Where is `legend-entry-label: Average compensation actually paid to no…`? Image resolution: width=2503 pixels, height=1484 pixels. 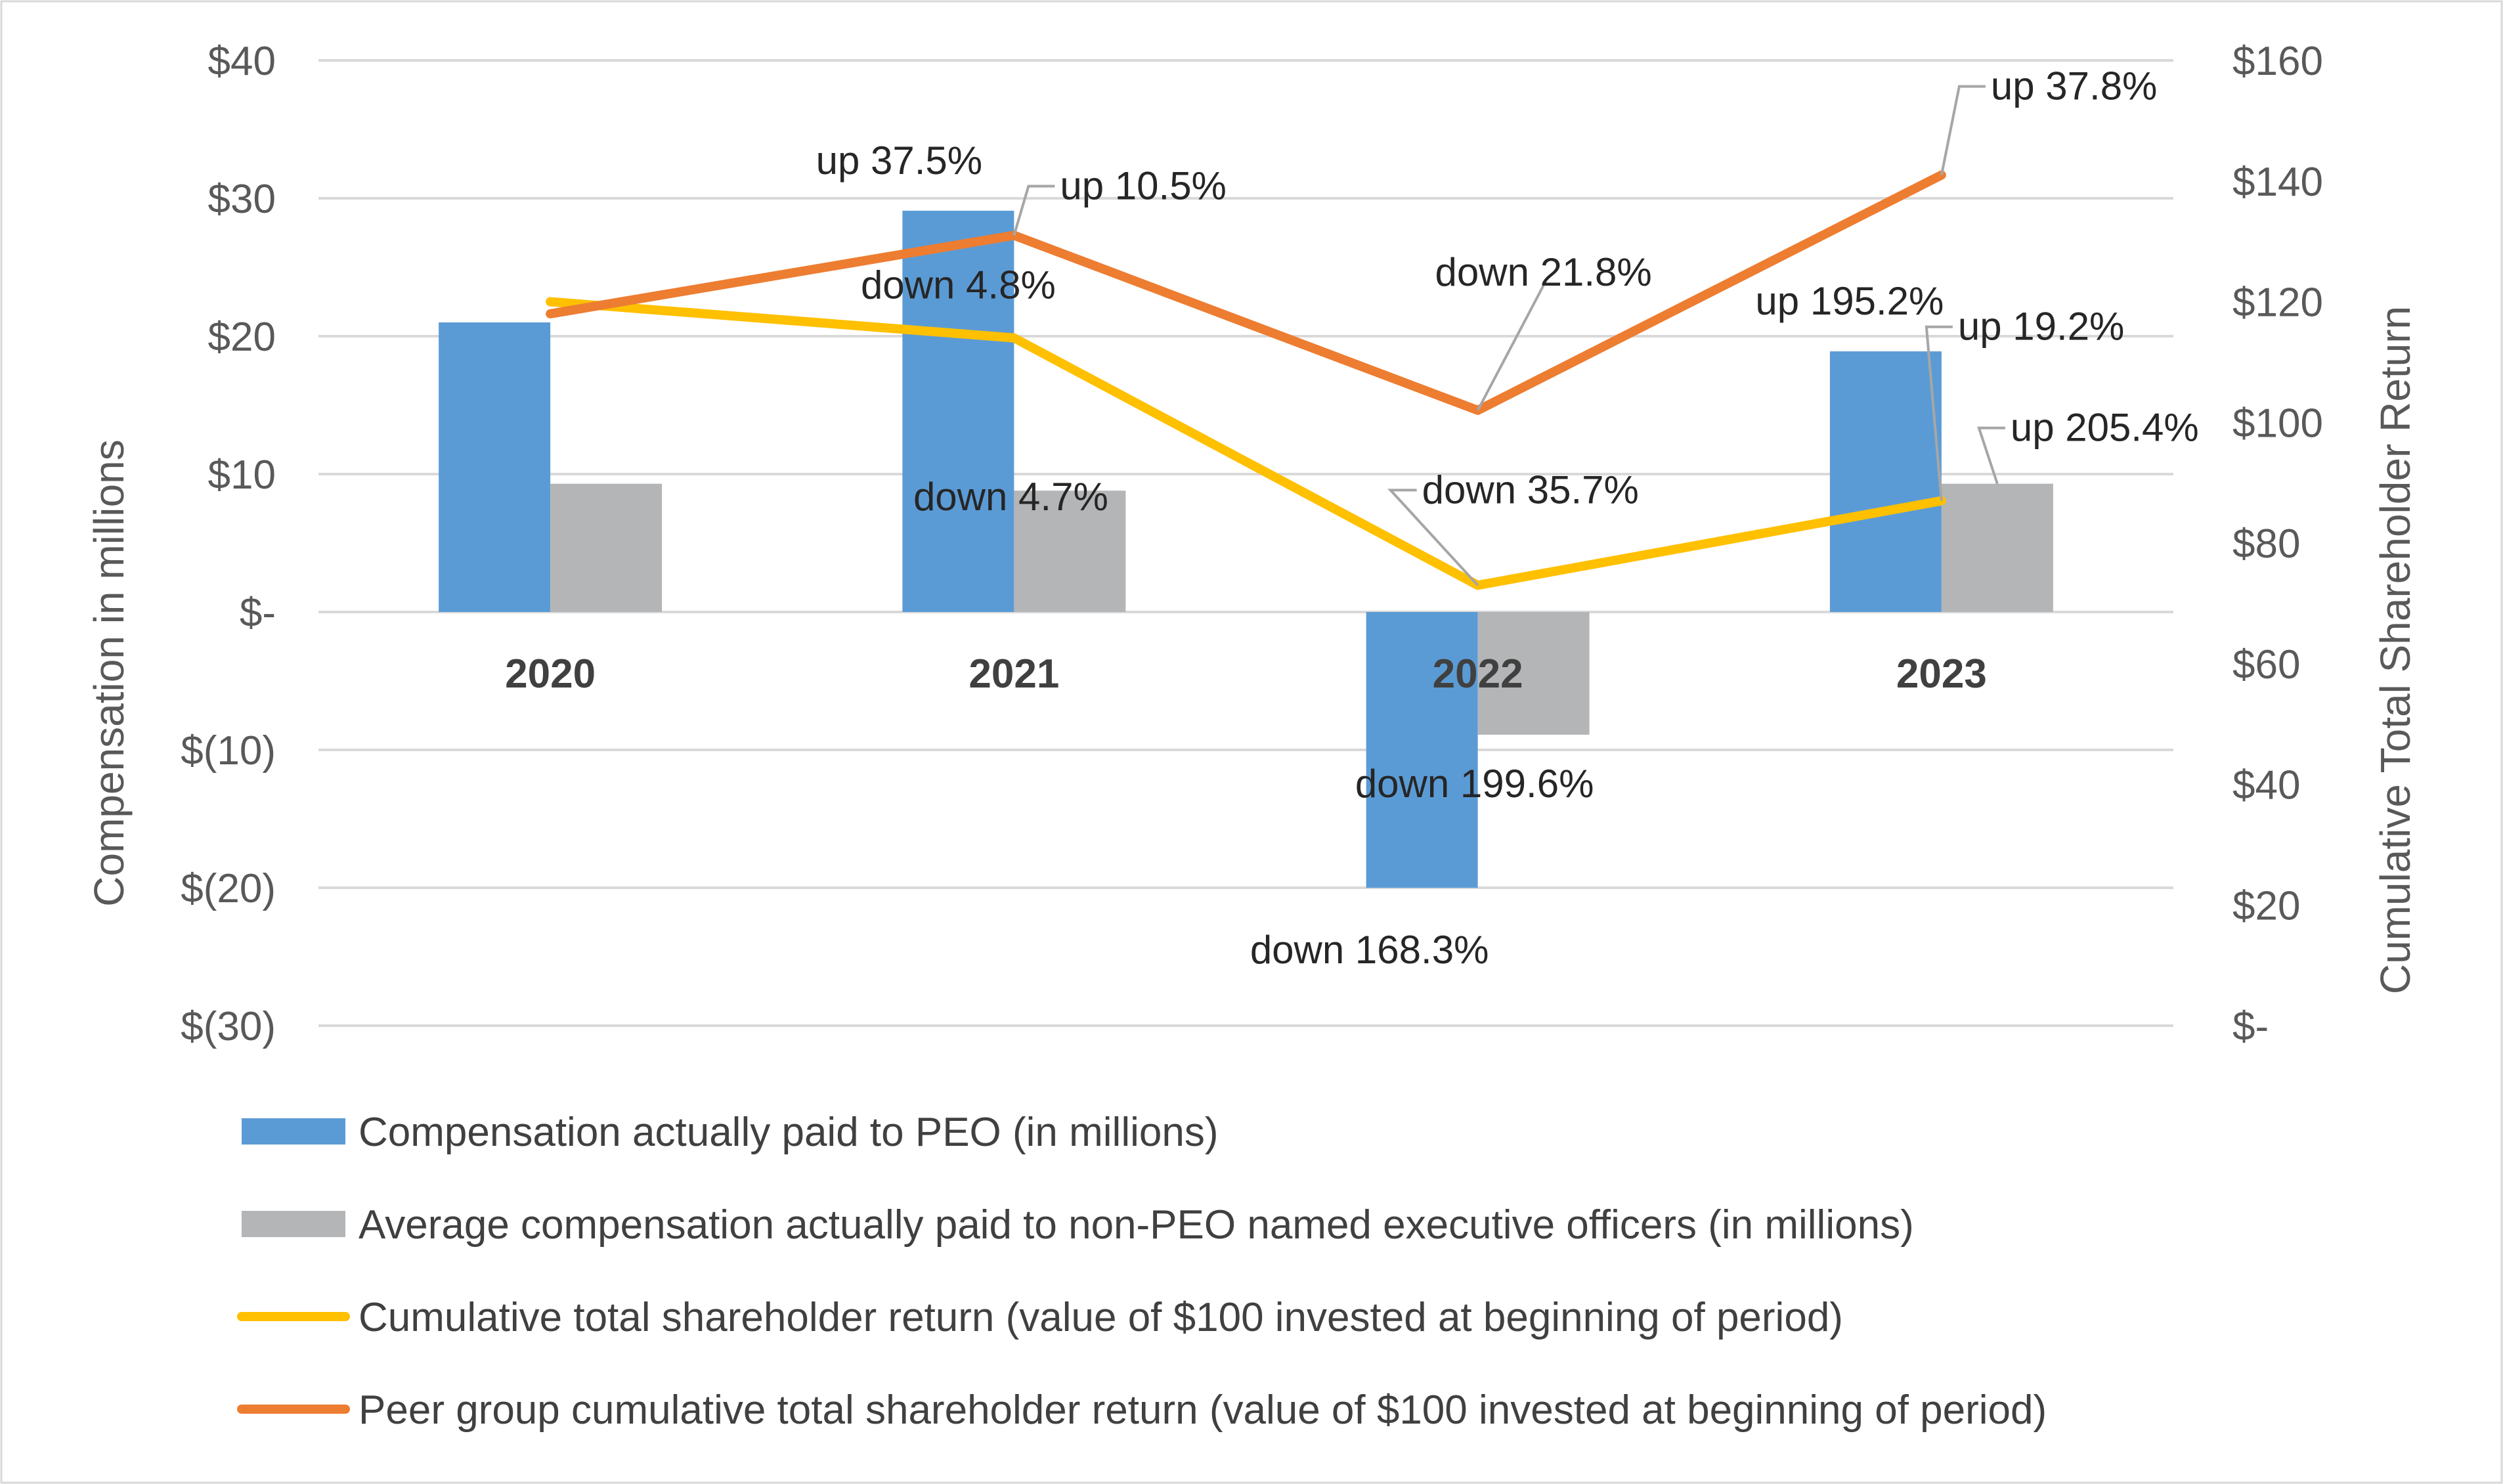 legend-entry-label: Average compensation actually paid to no… is located at coordinates (1136, 1225).